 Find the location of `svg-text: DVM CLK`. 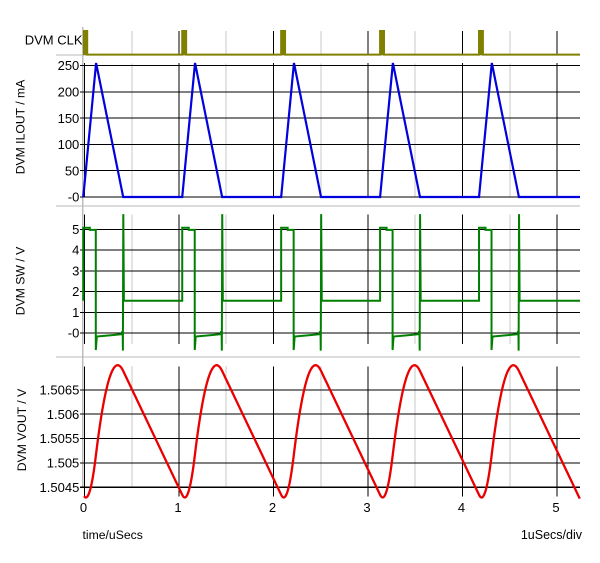

svg-text: DVM CLK is located at coordinates (54, 40).